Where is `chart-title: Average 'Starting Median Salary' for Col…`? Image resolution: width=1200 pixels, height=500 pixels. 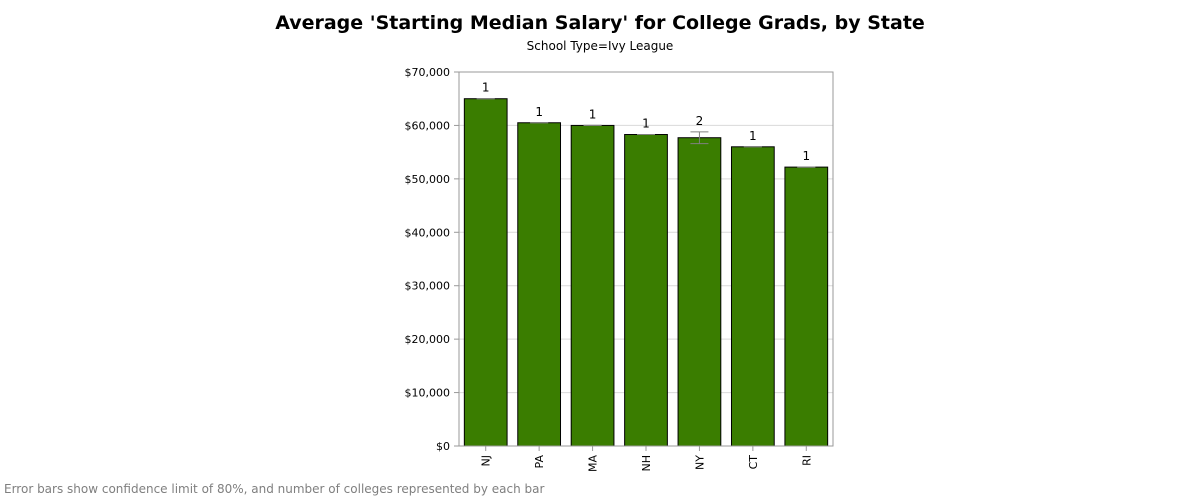 chart-title: Average 'Starting Median Salary' for Col… is located at coordinates (600, 23).